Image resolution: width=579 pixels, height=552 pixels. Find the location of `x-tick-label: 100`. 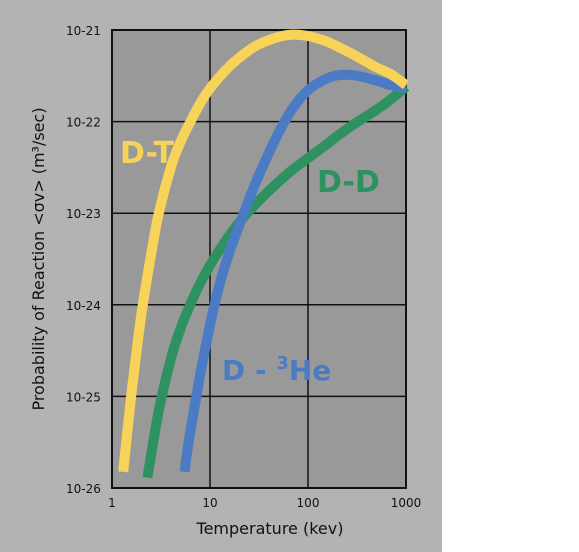

x-tick-label: 100 is located at coordinates (308, 503).